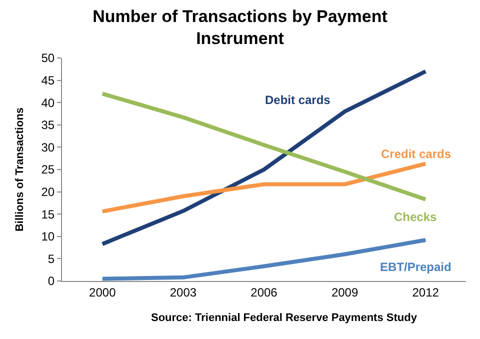 Image resolution: width=480 pixels, height=339 pixels. I want to click on x-tick-label: 2009, so click(344, 292).